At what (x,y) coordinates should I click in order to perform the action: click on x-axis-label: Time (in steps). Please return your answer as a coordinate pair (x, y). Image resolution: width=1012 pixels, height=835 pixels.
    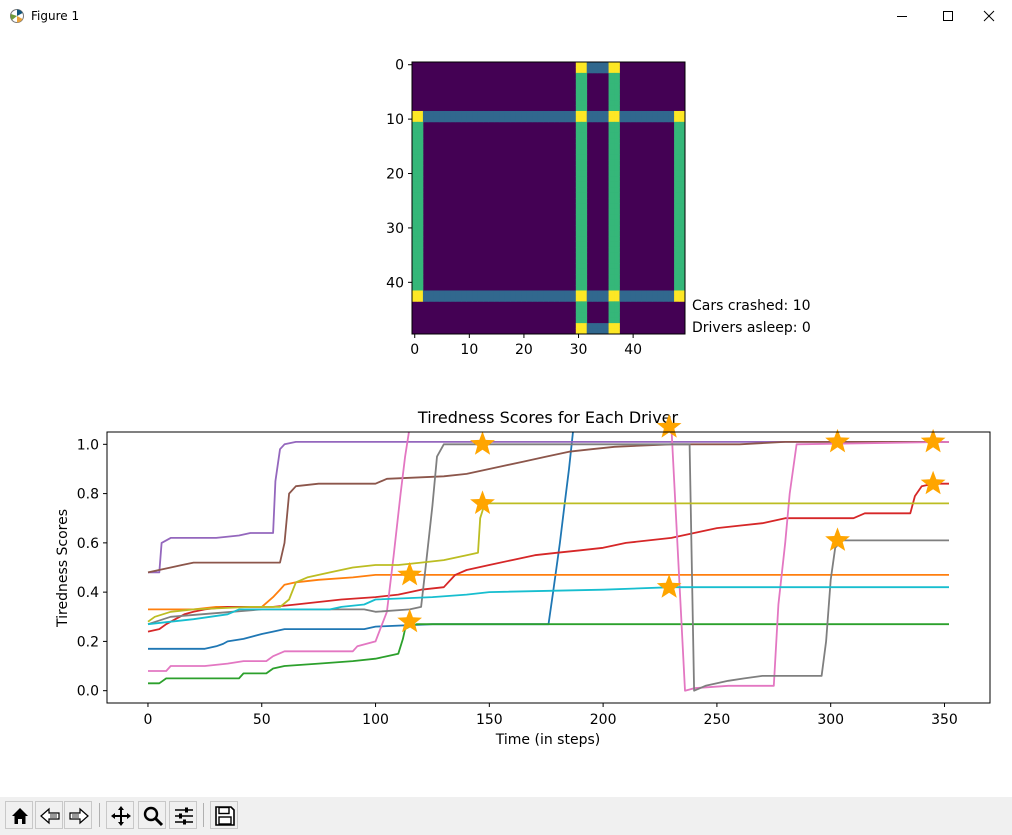
    Looking at the image, I should click on (547, 740).